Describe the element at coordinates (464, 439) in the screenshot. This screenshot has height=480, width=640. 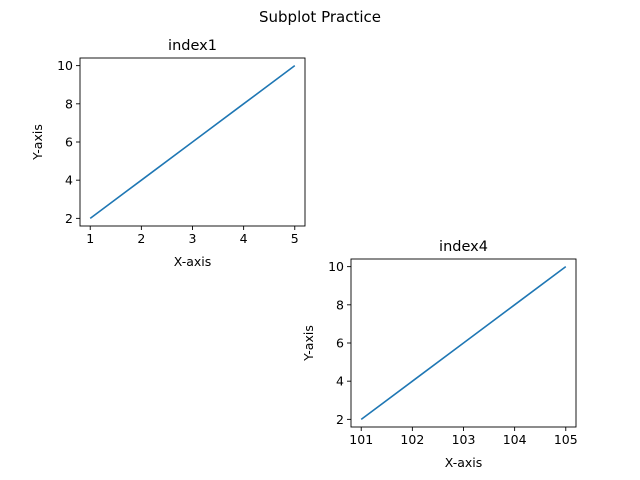
I see `x-tick-label: 103` at that location.